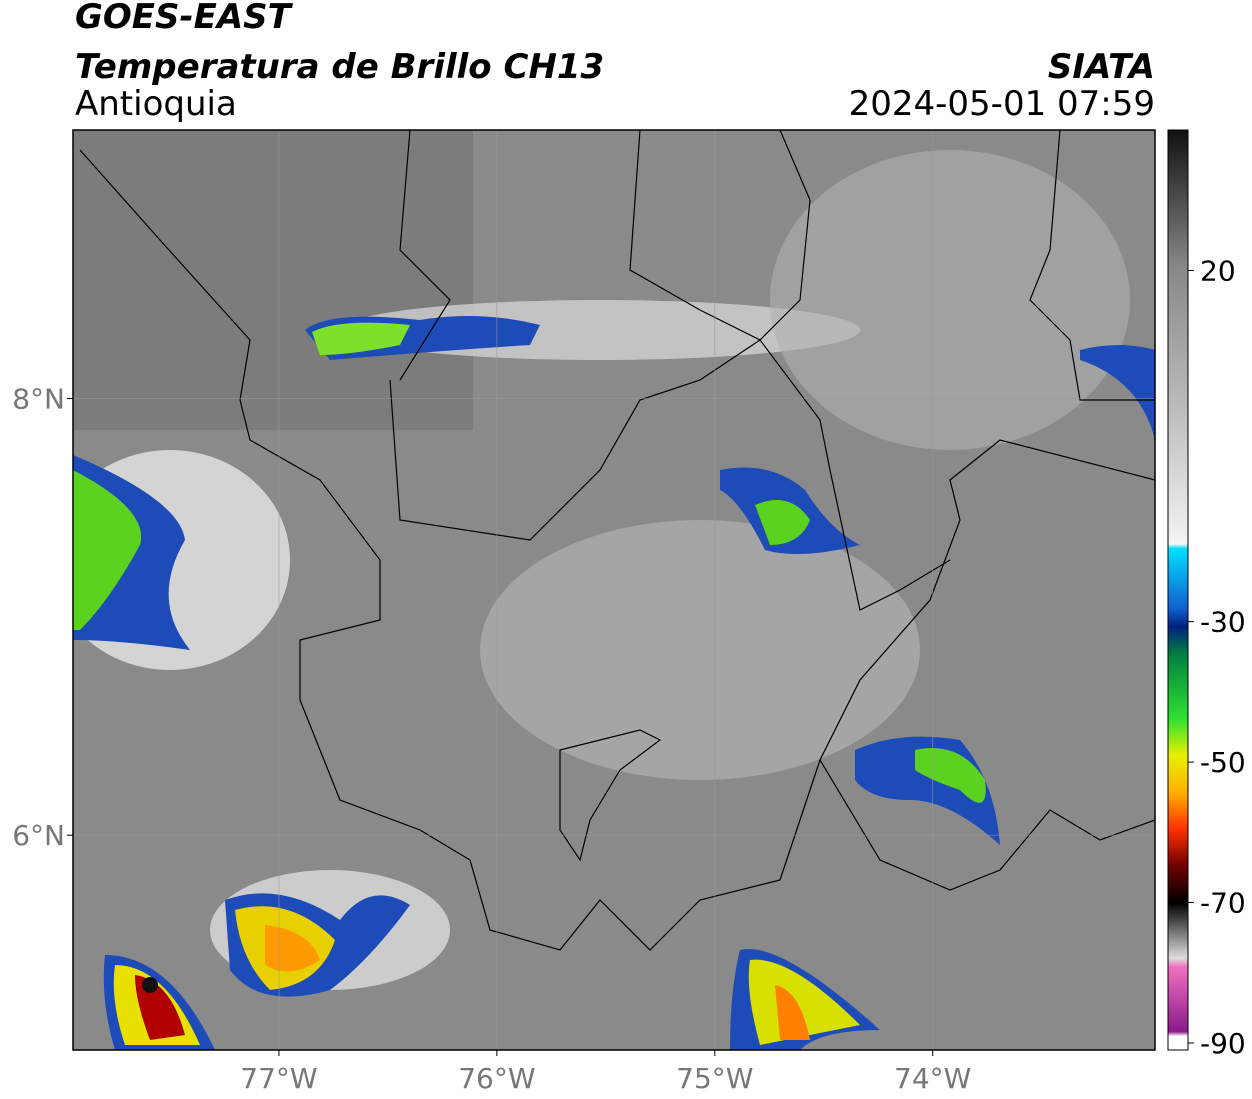 Image resolution: width=1252 pixels, height=1099 pixels. I want to click on lon-tick-label: 74°W, so click(932, 1078).